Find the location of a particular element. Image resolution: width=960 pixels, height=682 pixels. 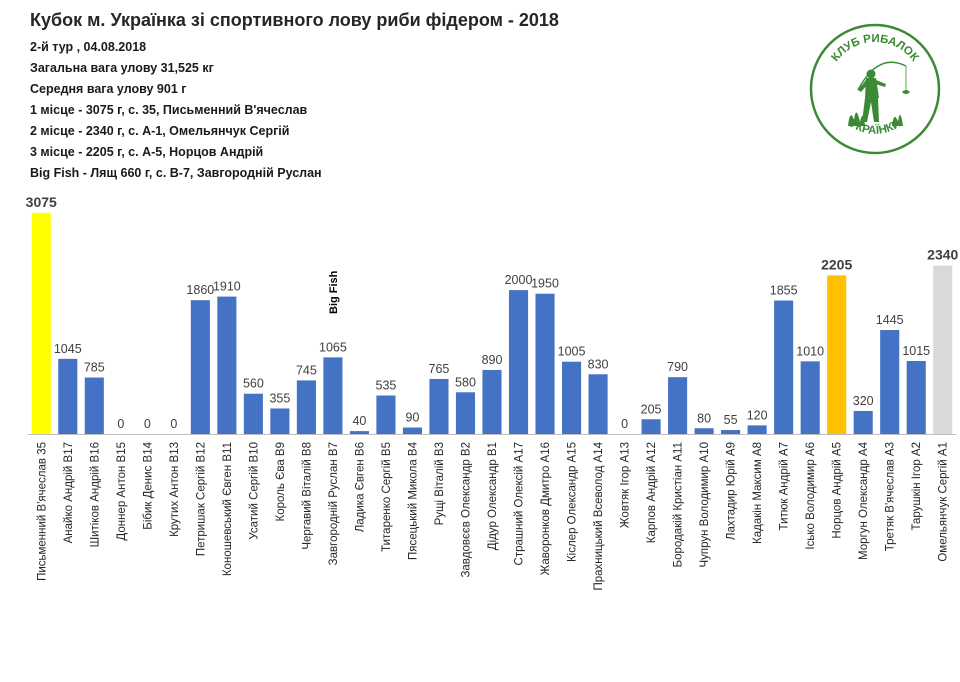

tick-label-21: Кіслер Олександр А15 is located at coordinates (573, 502).